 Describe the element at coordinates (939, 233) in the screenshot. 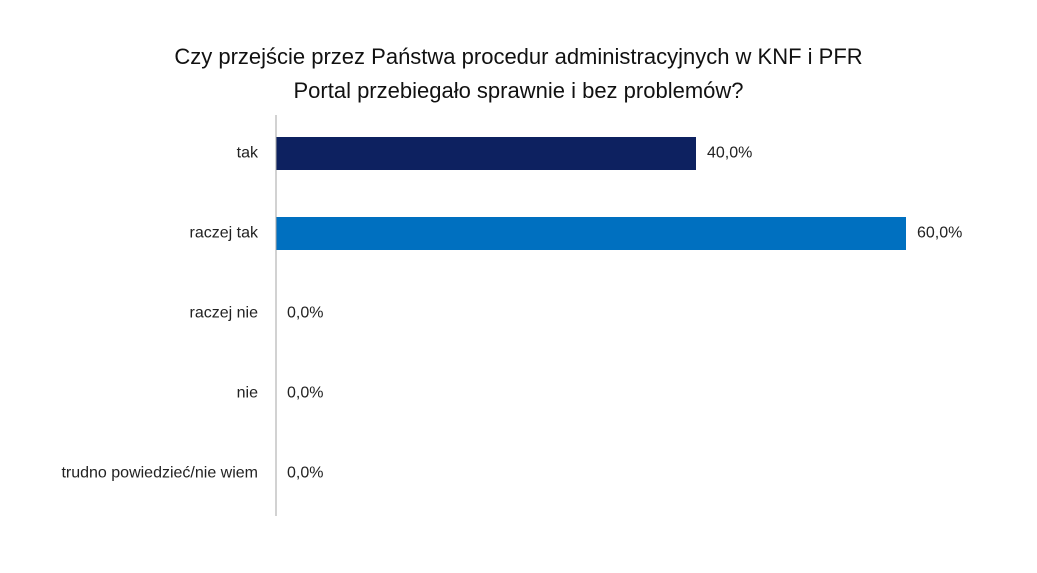

I see `value-label-1: 60,0%` at that location.